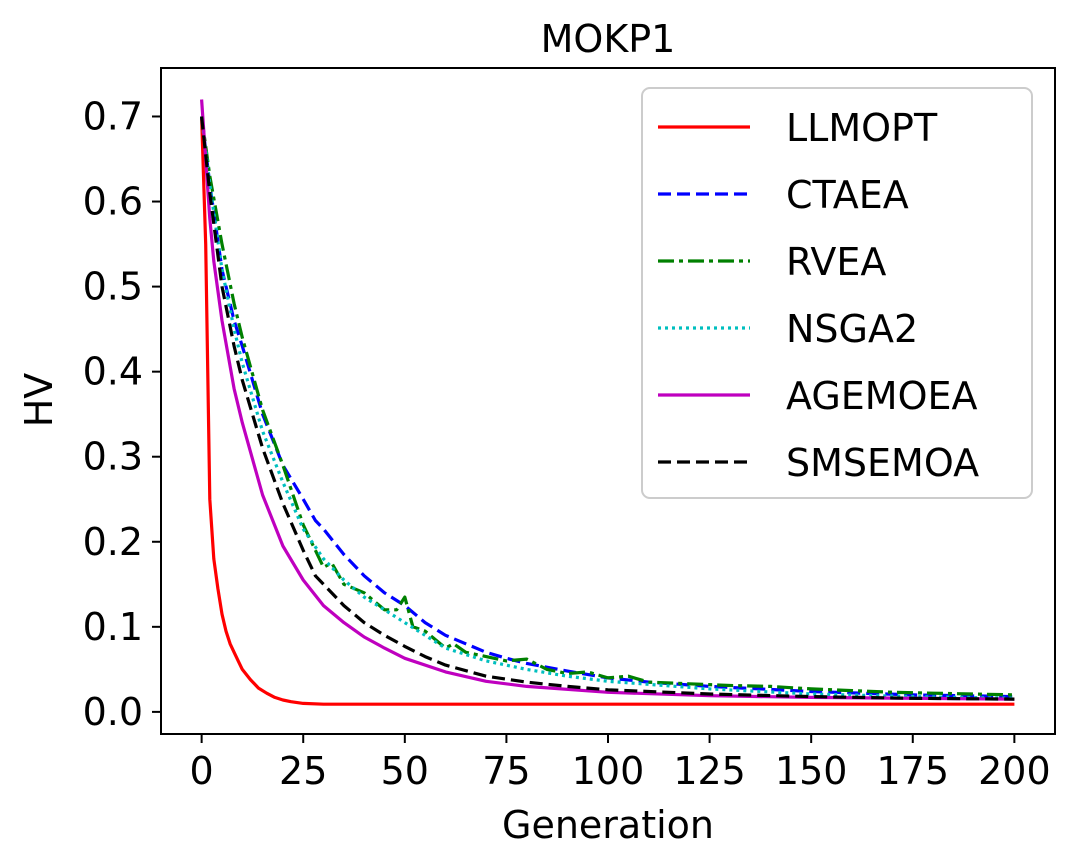 This screenshot has width=1080, height=867. I want to click on x-tick-label: 50, so click(405, 771).